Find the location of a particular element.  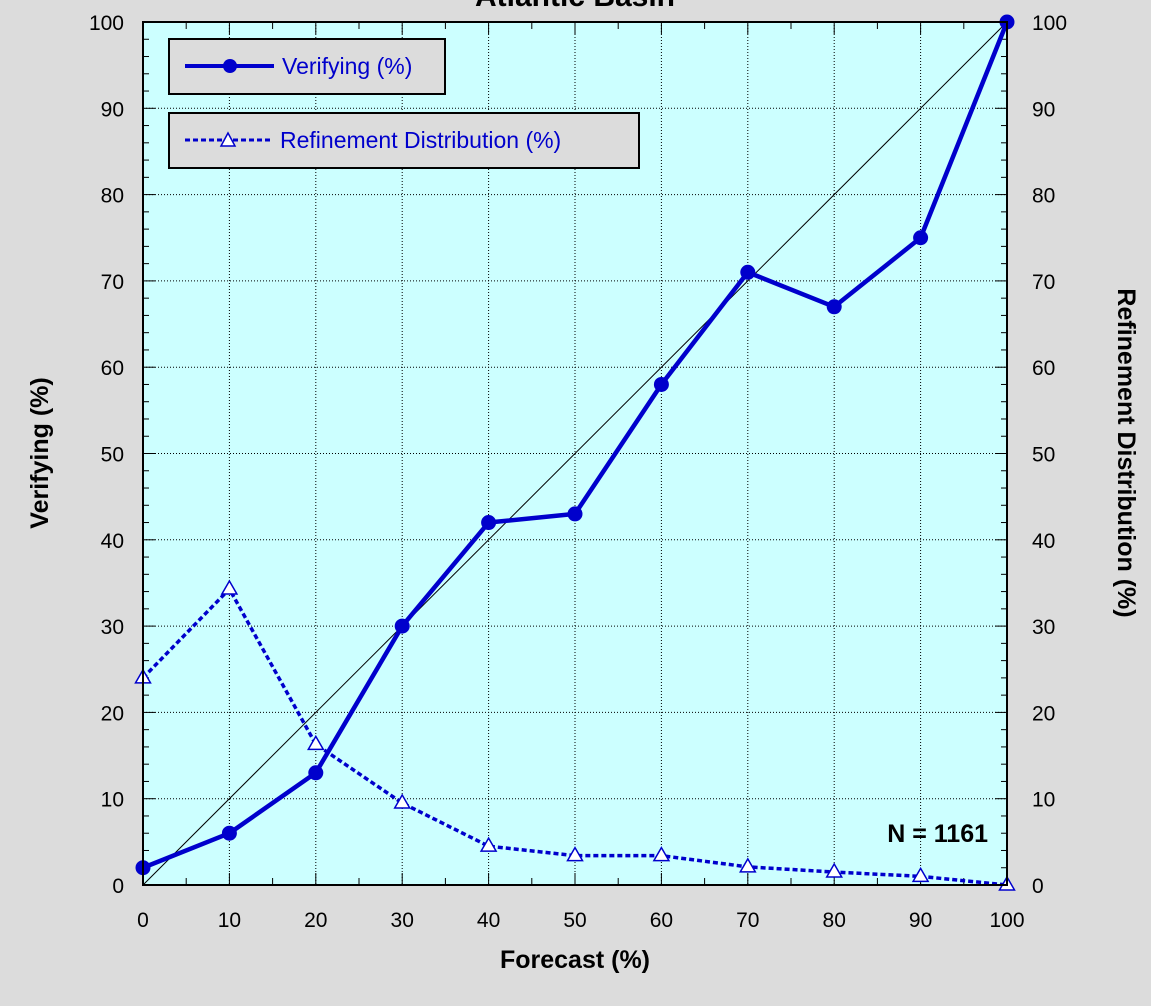

y2-tick-label: 30 is located at coordinates (1043, 627).